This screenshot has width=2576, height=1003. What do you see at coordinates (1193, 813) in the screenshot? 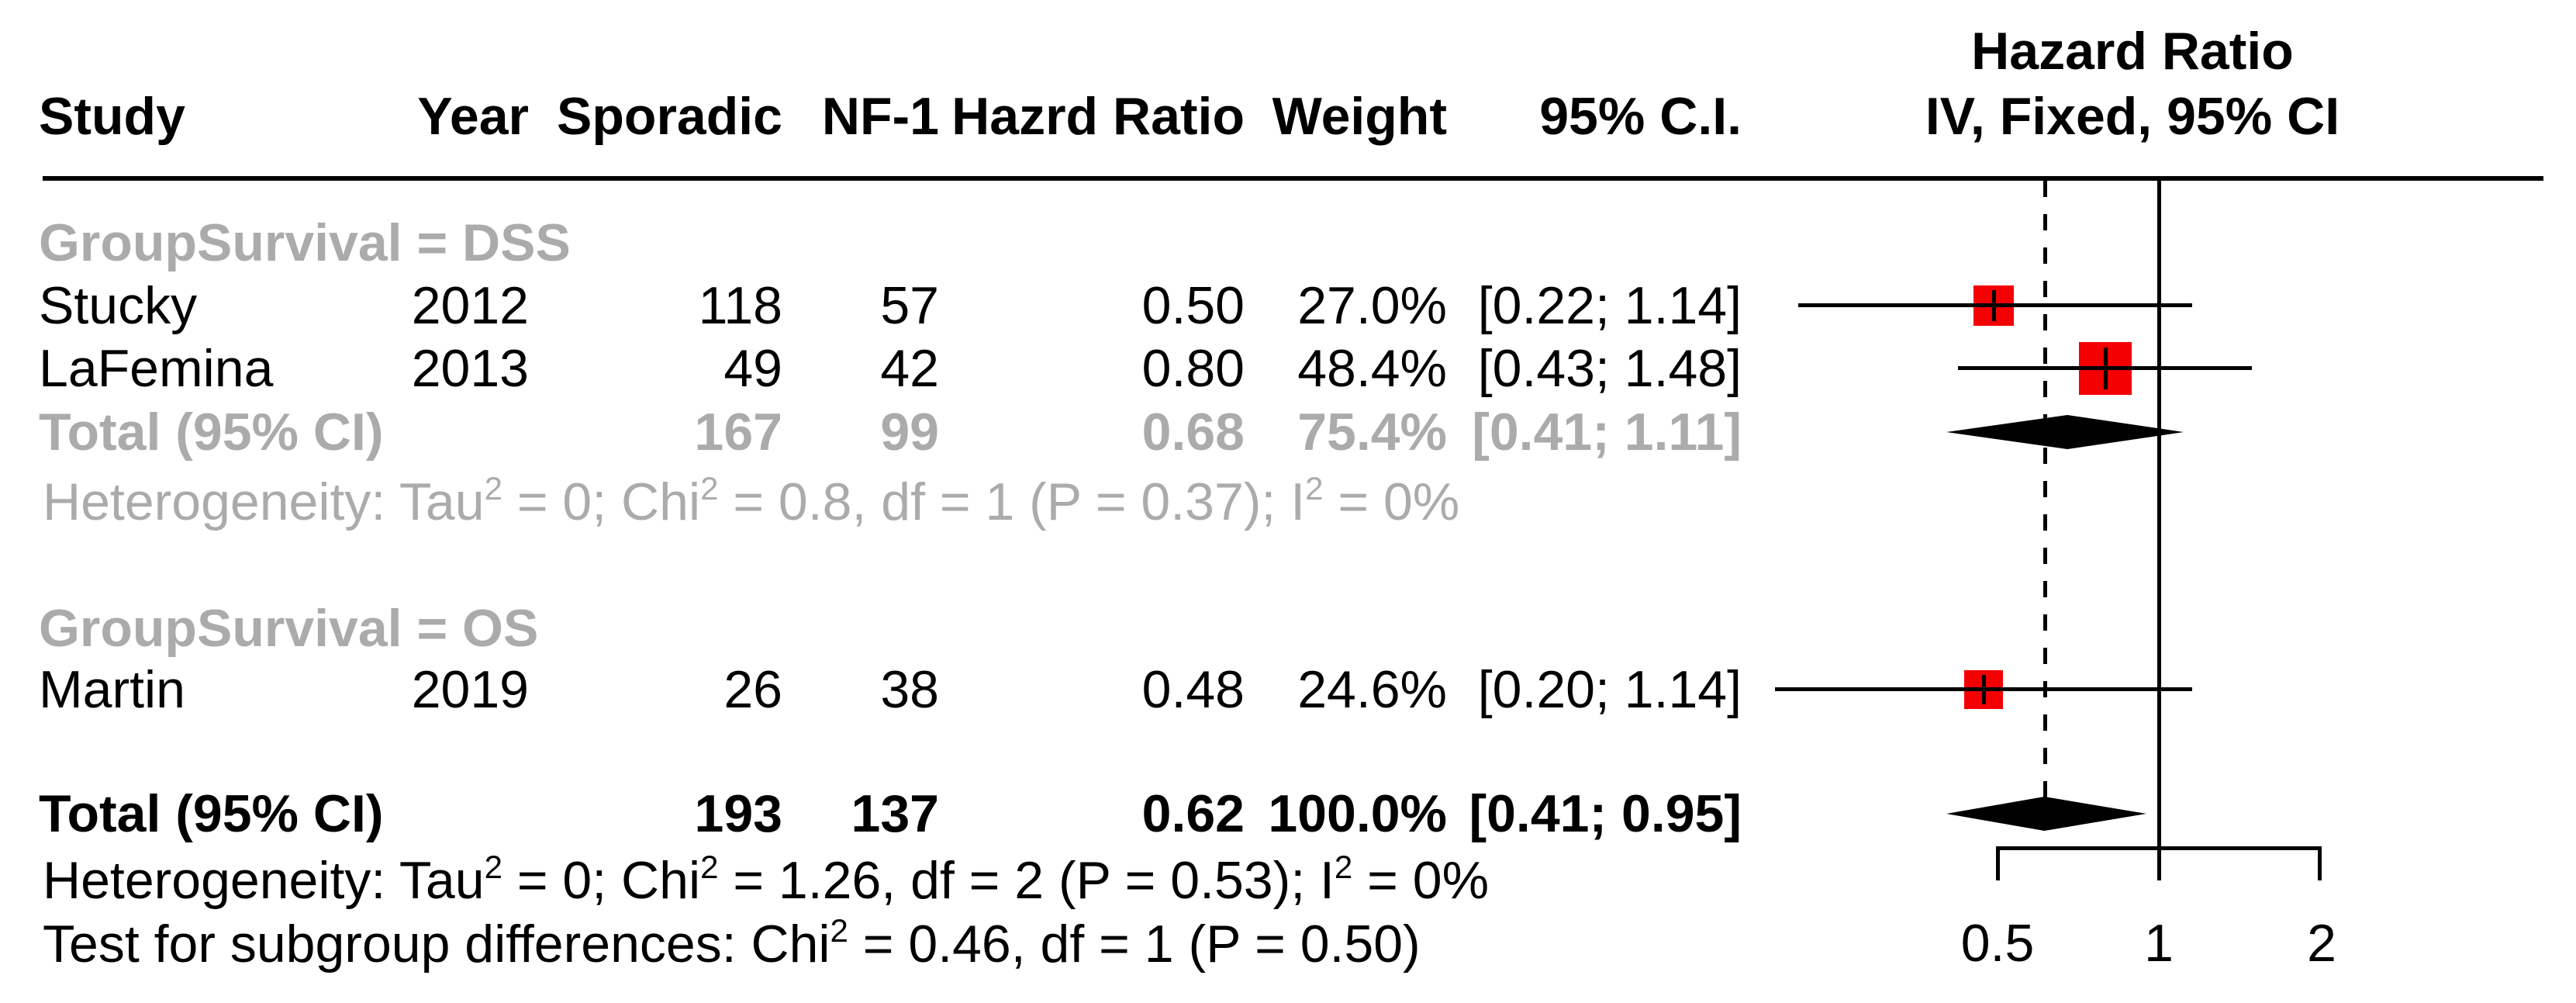
I see `overall-hr: 0.62` at bounding box center [1193, 813].